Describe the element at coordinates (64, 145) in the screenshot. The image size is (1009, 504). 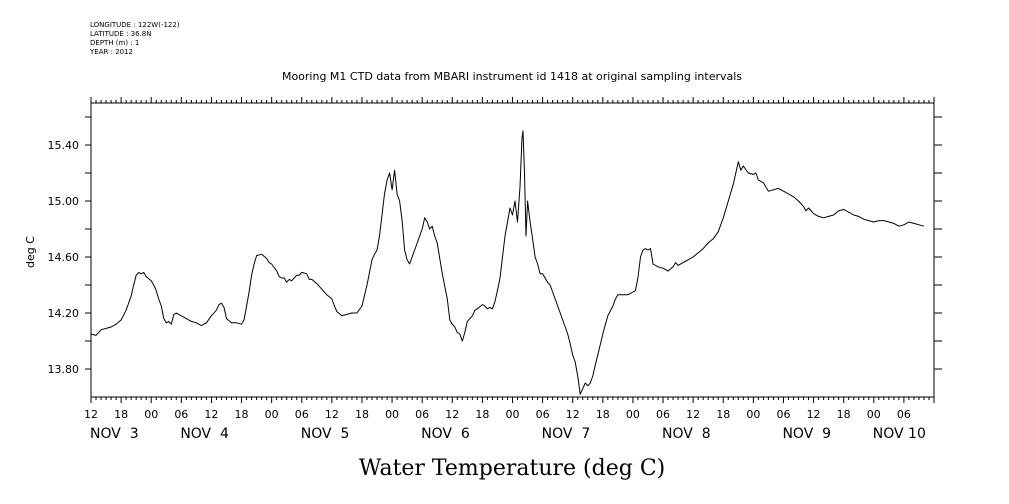
I see `y-tick-label: 15.40` at that location.